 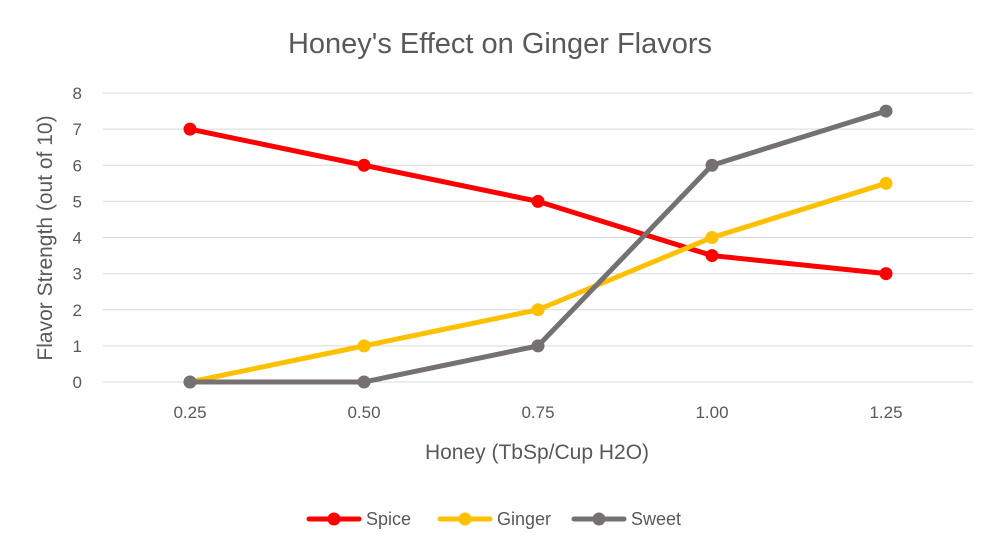 I want to click on legend-item-spice: Spice, so click(x=358, y=519).